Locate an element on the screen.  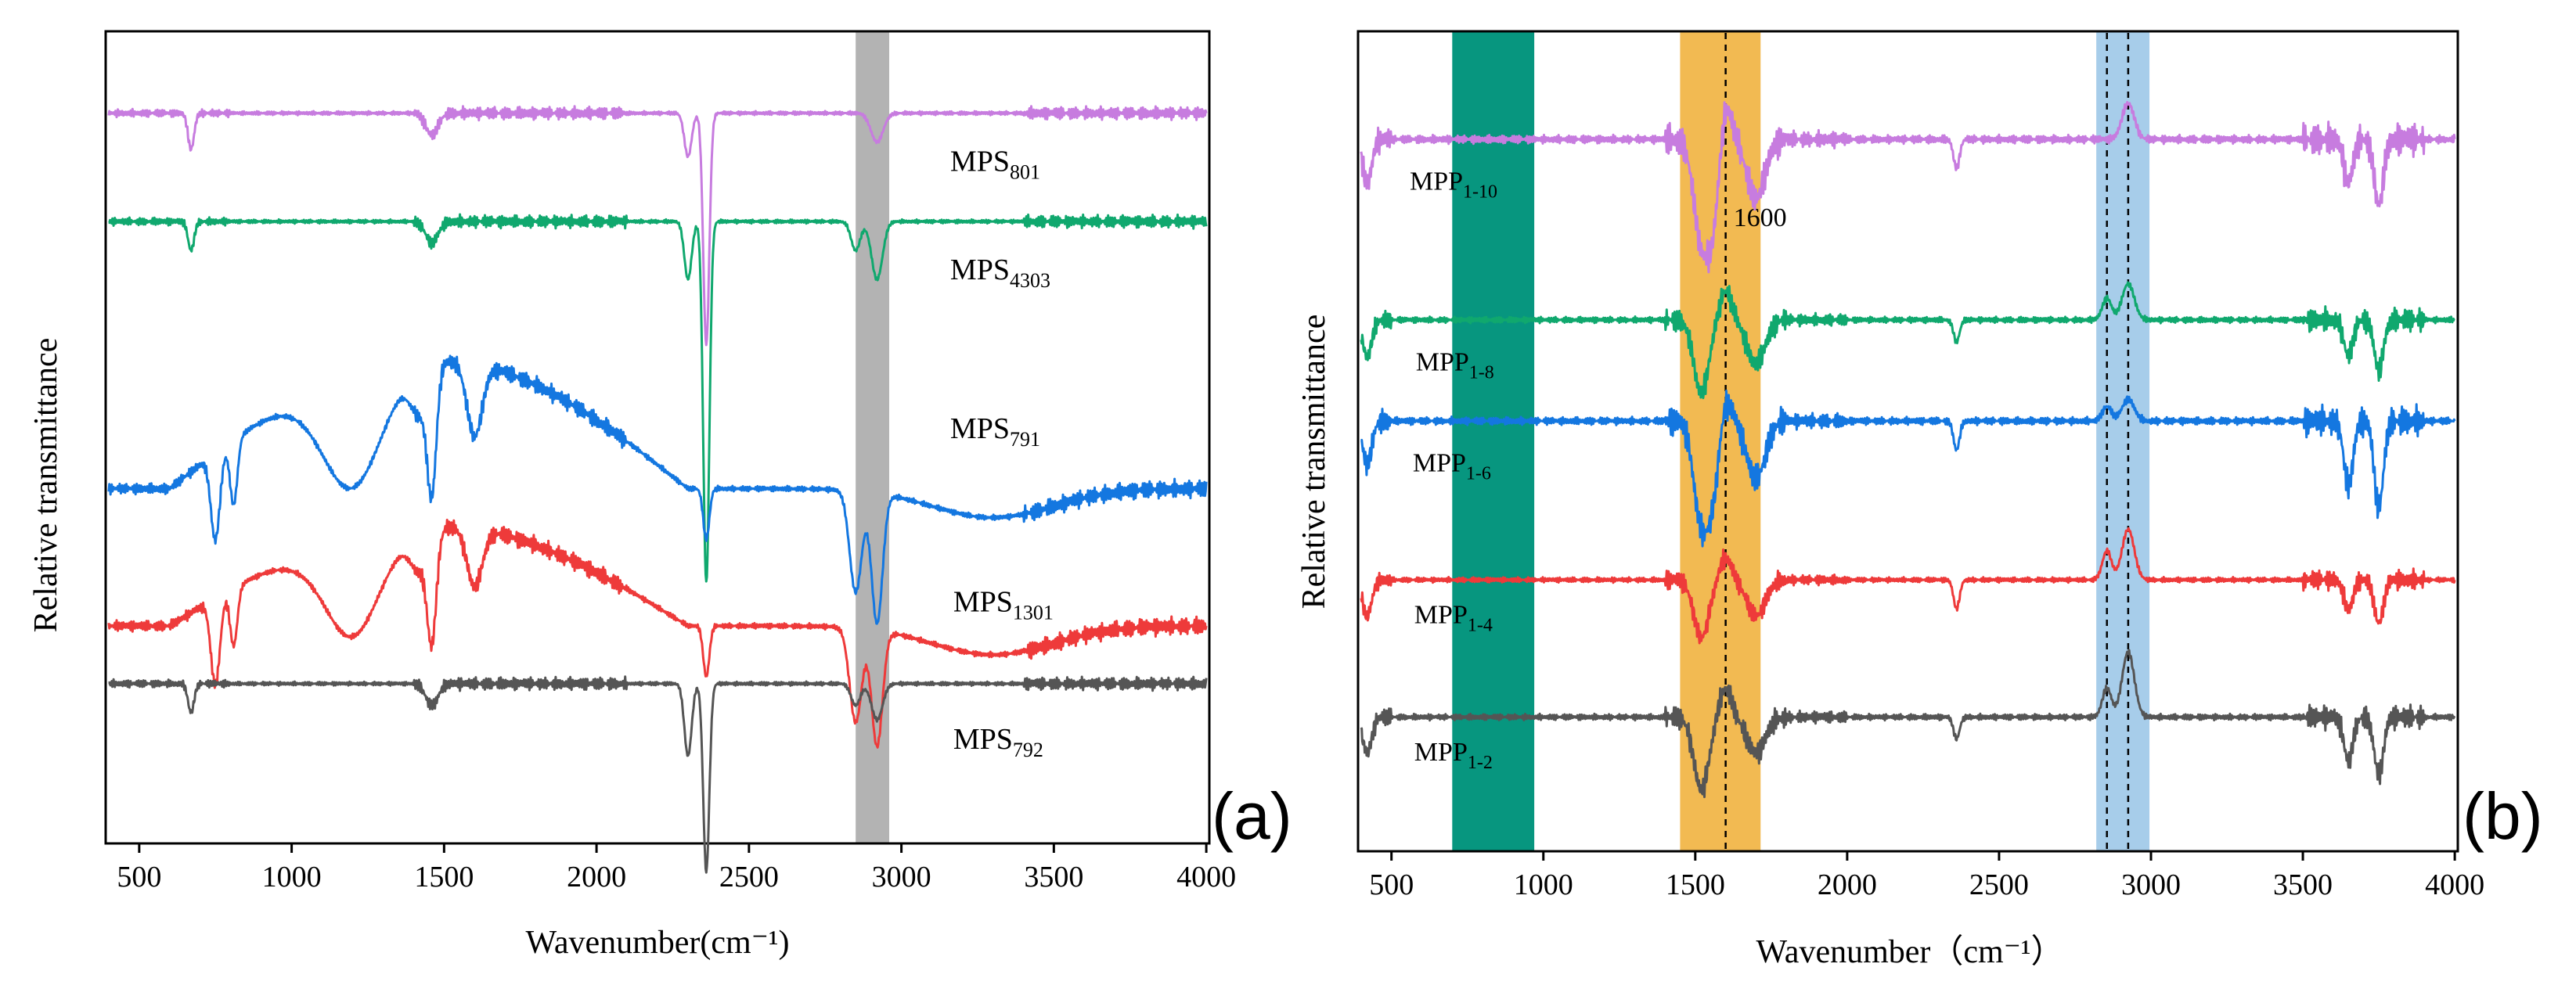
series-label-mps792: MPS792 is located at coordinates (998, 742).